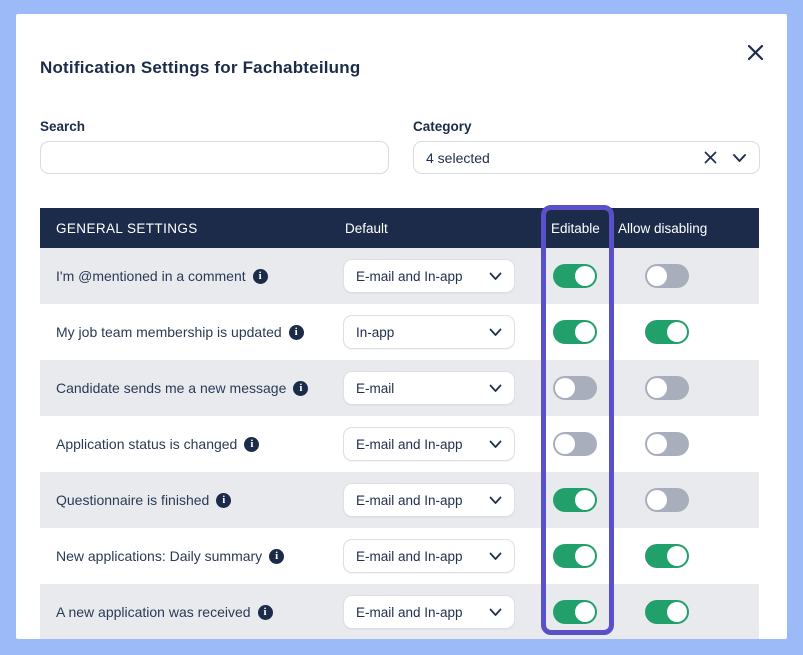  Describe the element at coordinates (127, 228) in the screenshot. I see `header-general-settings: GENERAL SETTINGS` at that location.